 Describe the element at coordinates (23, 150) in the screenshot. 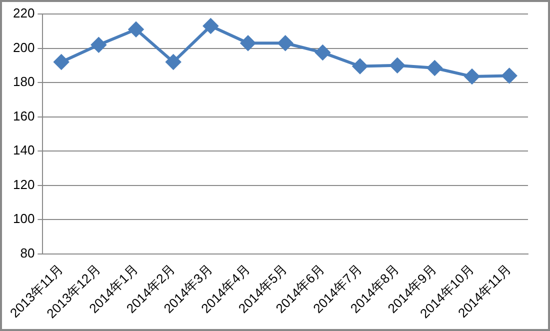

I see `y-tick-label: 140` at that location.